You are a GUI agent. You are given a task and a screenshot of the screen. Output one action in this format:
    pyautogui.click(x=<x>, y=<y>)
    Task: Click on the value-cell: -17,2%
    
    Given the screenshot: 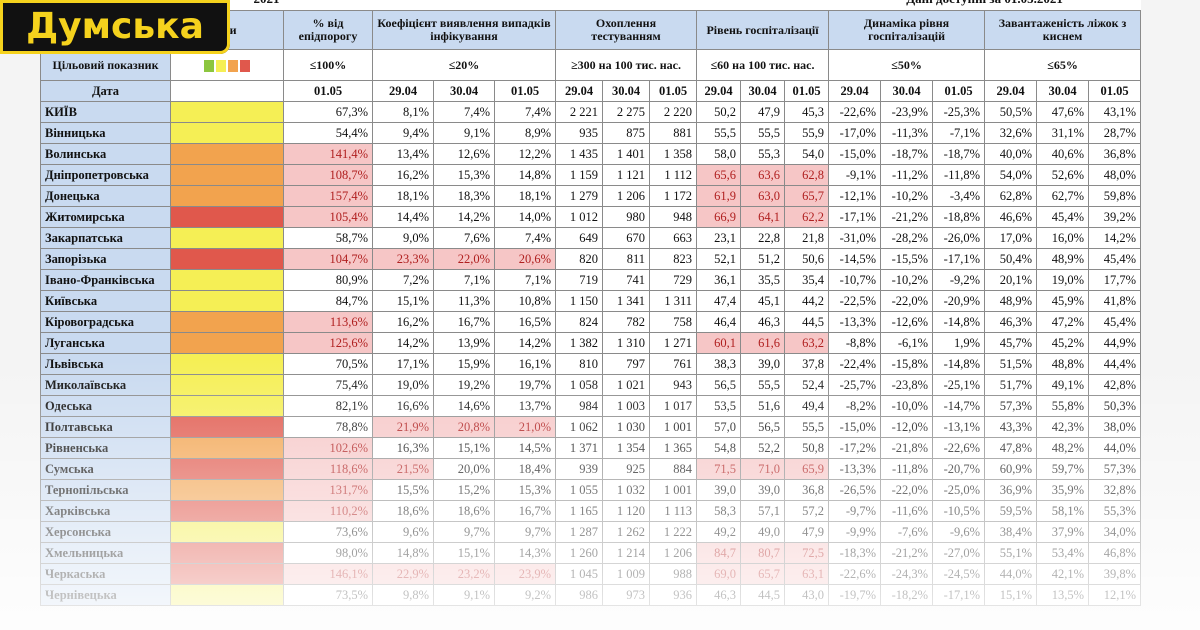 What is the action you would take?
    pyautogui.click(x=855, y=448)
    